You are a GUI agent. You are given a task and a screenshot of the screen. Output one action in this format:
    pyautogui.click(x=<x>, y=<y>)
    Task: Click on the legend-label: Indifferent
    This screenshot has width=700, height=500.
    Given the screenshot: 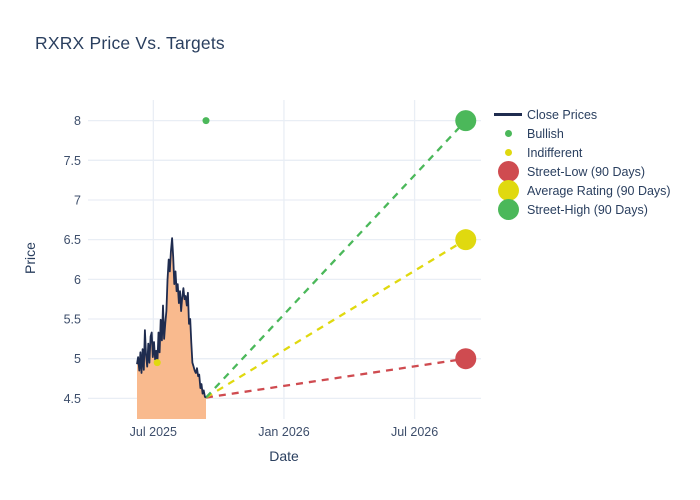 What is the action you would take?
    pyautogui.click(x=555, y=152)
    